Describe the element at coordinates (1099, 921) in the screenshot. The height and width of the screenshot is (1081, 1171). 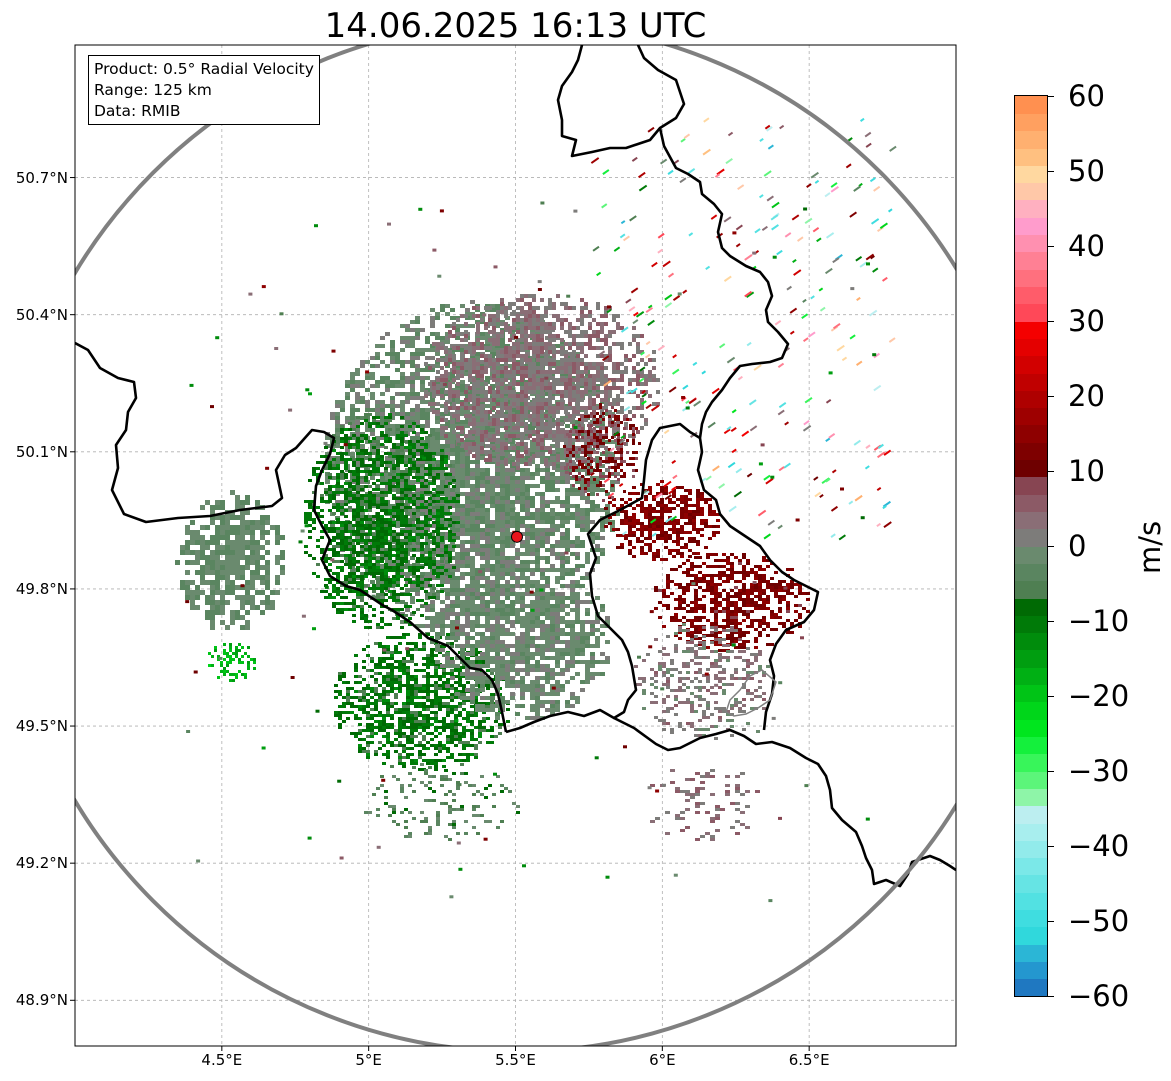
I see `colorbar-tick-label: −50` at that location.